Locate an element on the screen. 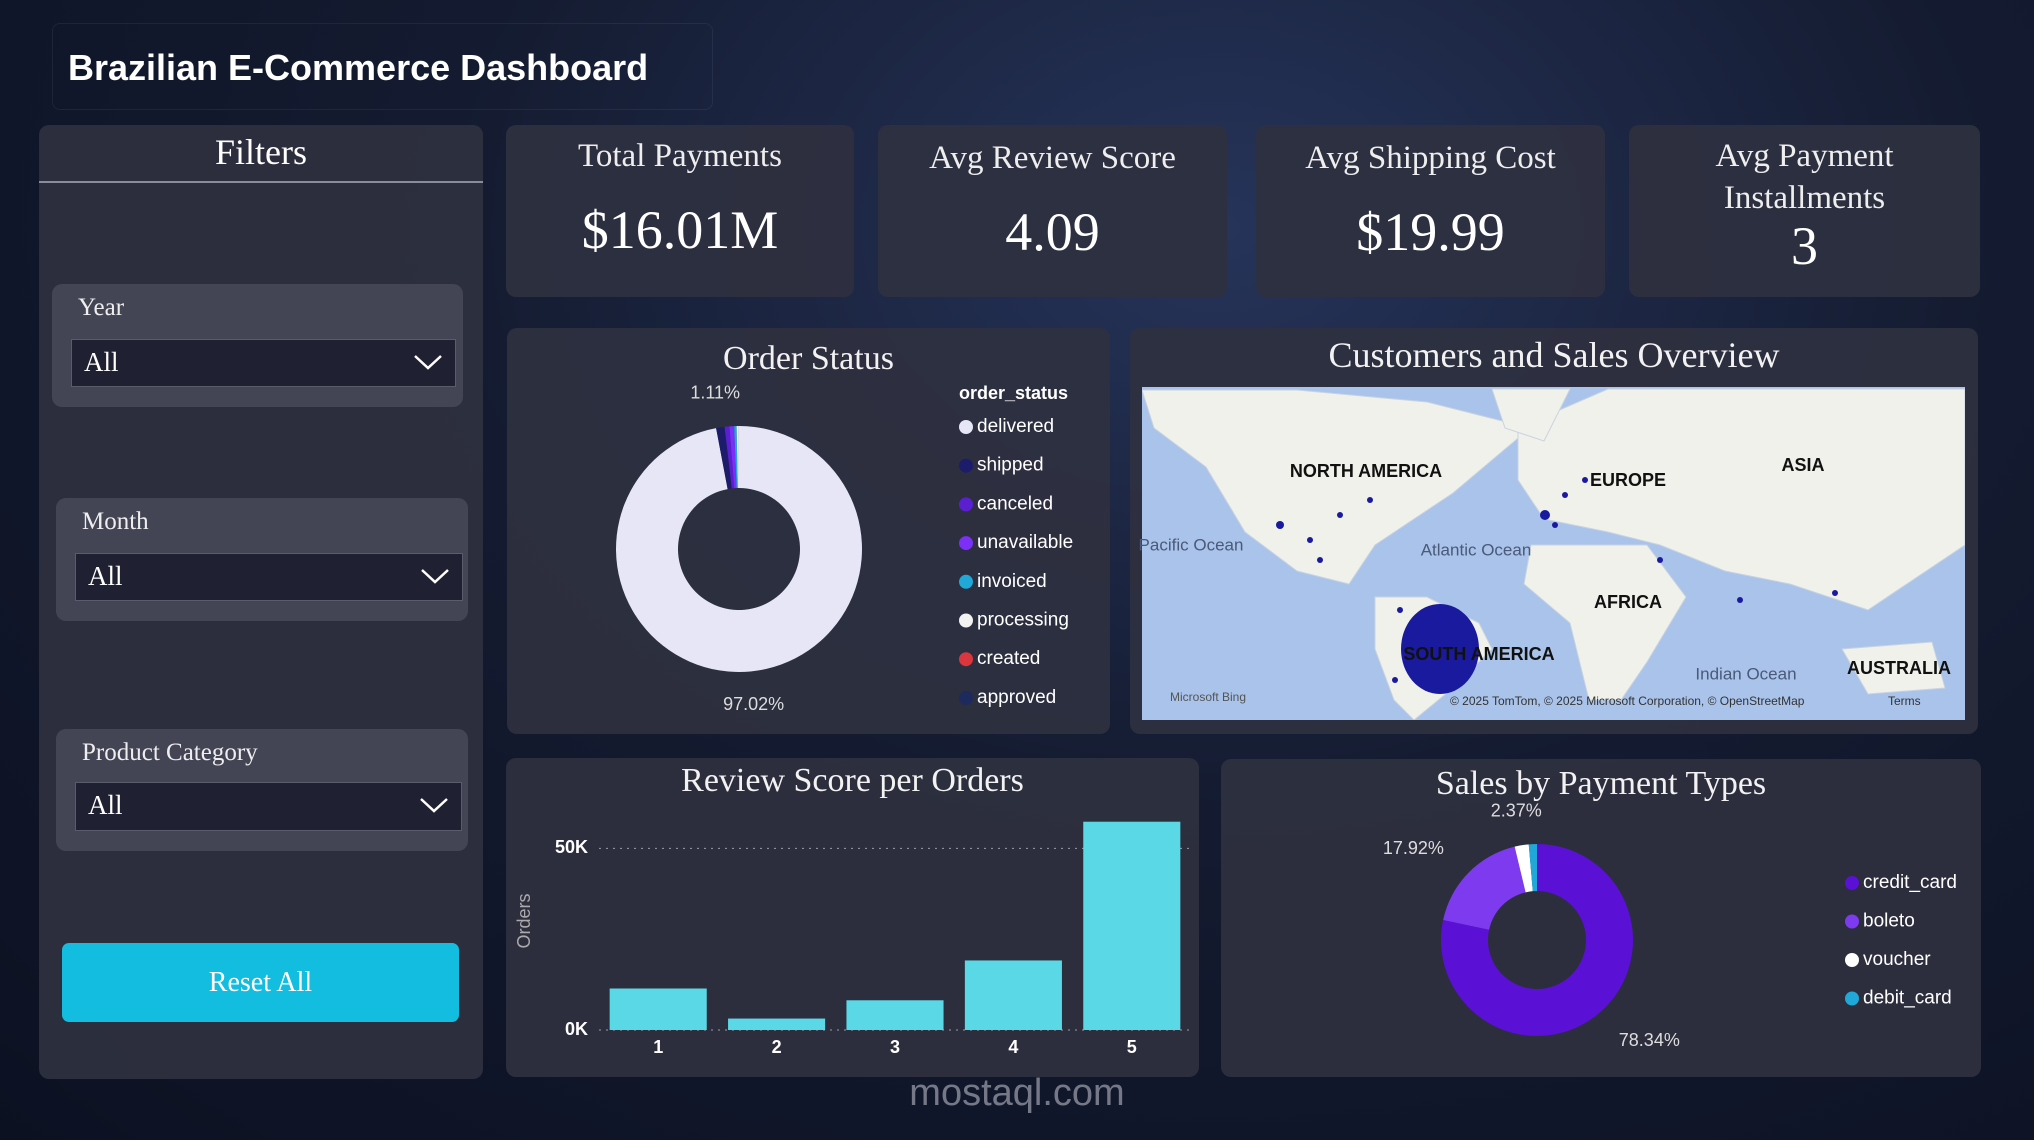 The image size is (2034, 1140). kpi-card: Avg Shipping Cost $19.99 is located at coordinates (1430, 211).